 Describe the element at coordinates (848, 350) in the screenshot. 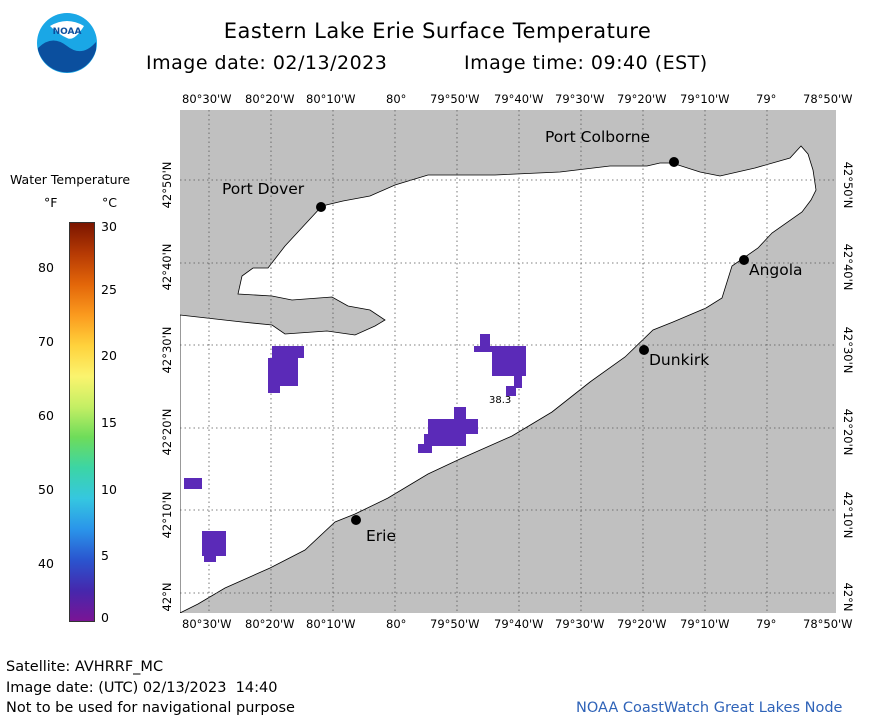

I see `lat-label-right: 42°30'N` at that location.